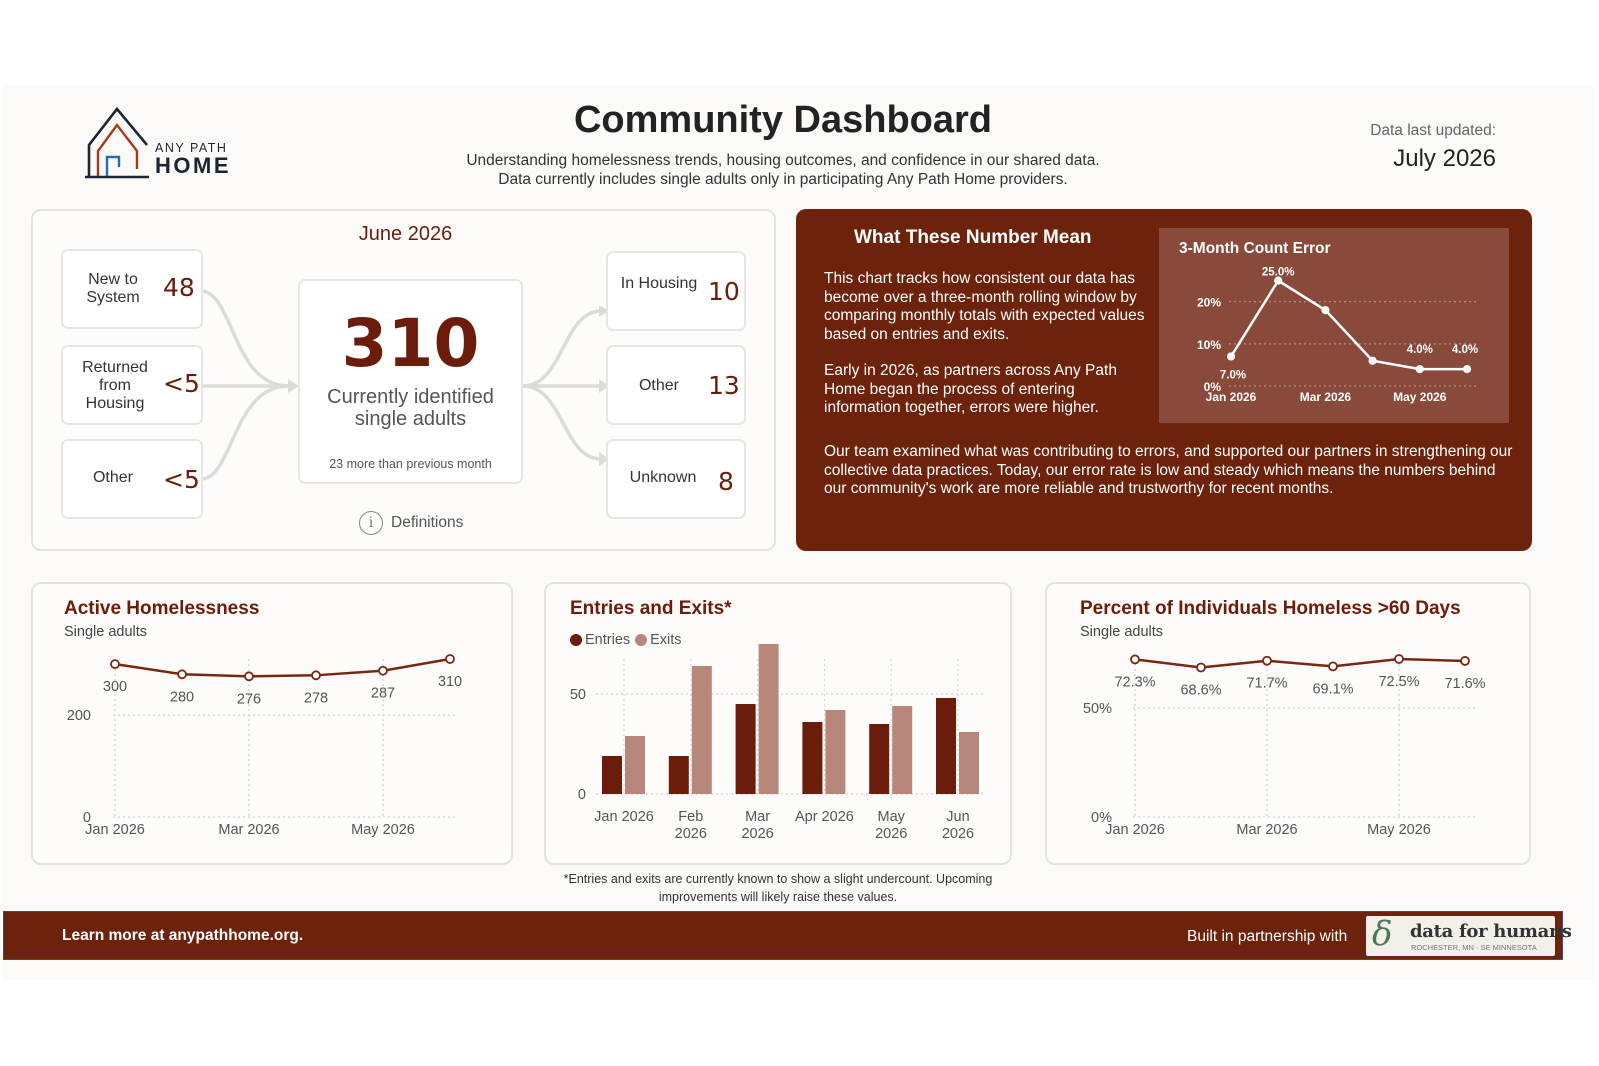 This screenshot has height=1066, width=1599. I want to click on inflow-label: Returned from Housing, so click(115, 385).